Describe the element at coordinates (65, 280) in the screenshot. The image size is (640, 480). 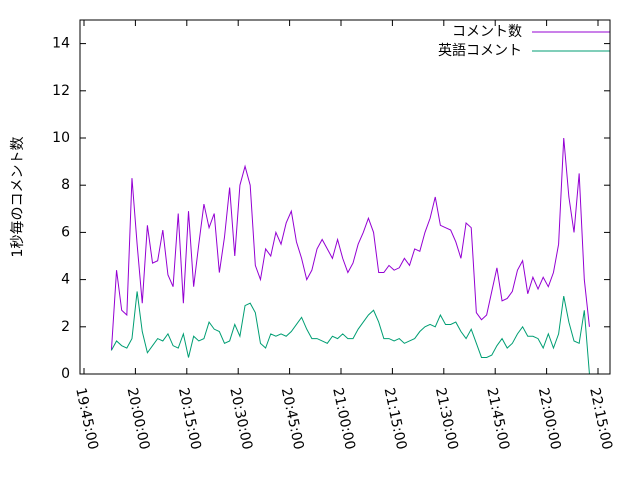
I see `y-tick-label: 4` at that location.